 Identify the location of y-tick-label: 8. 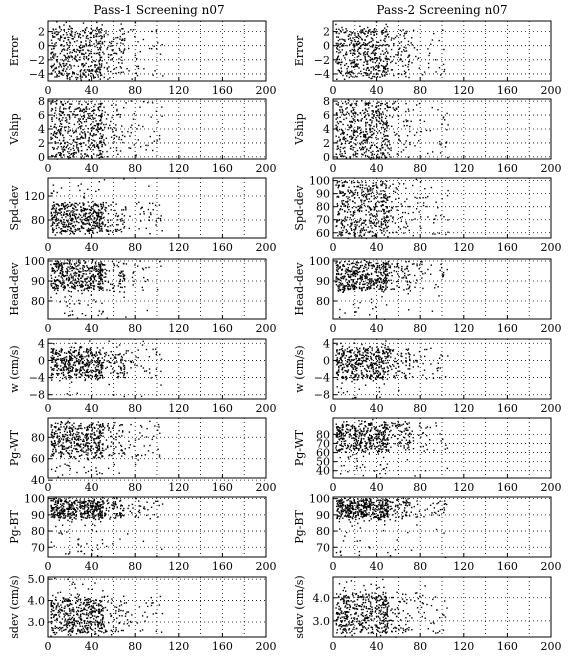
(326, 101).